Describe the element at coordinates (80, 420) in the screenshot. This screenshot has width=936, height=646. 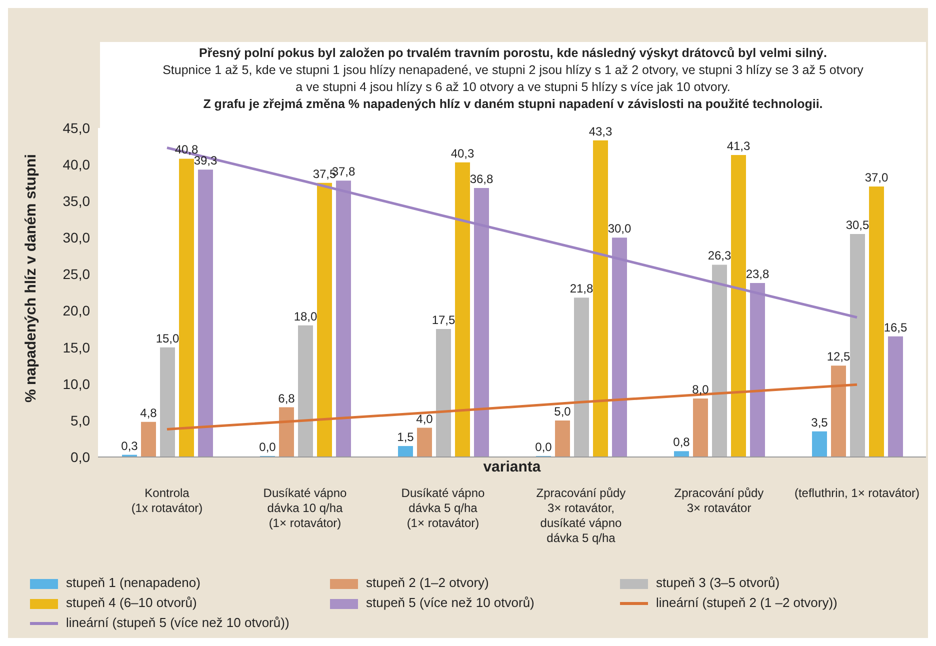
I see `y-tick-label: 5,0` at that location.